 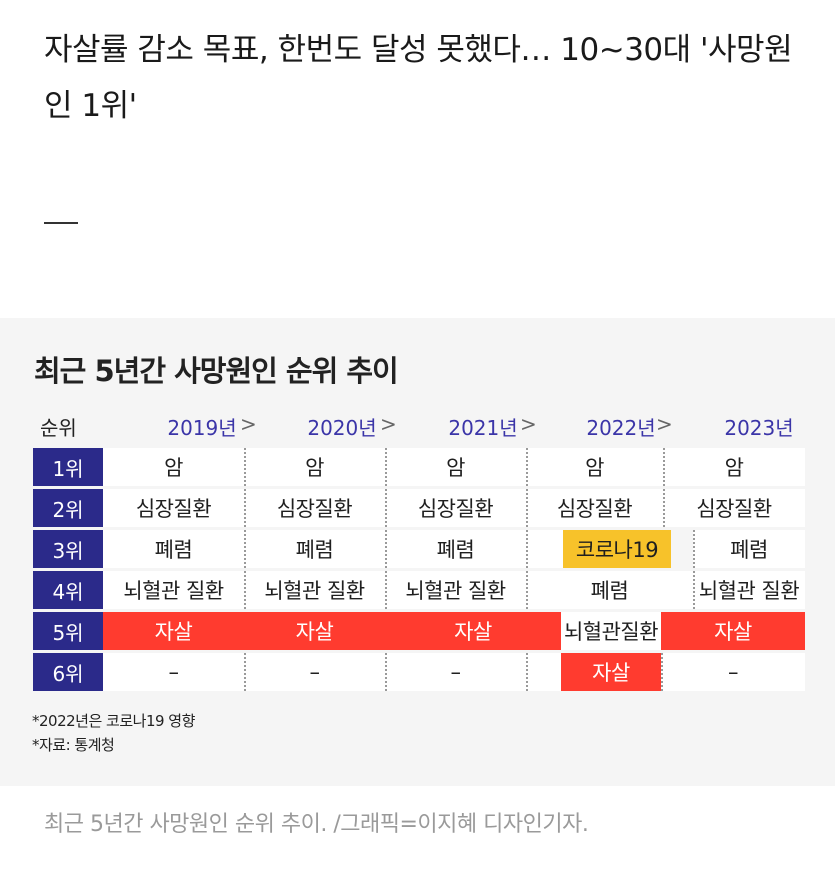 I want to click on year-header-2019: 2019년, so click(x=202, y=428).